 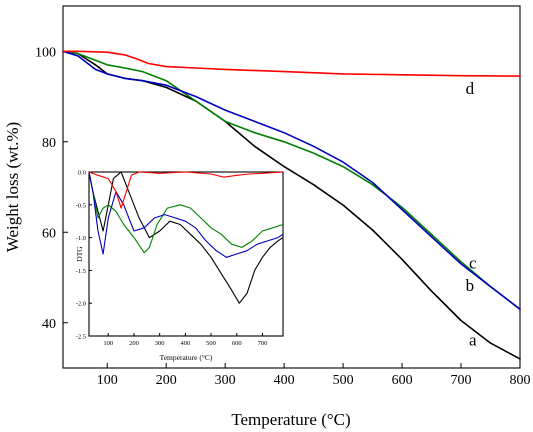 I want to click on inset-x-ticks: 100 200 300 400 500 600 700, so click(x=185, y=340).